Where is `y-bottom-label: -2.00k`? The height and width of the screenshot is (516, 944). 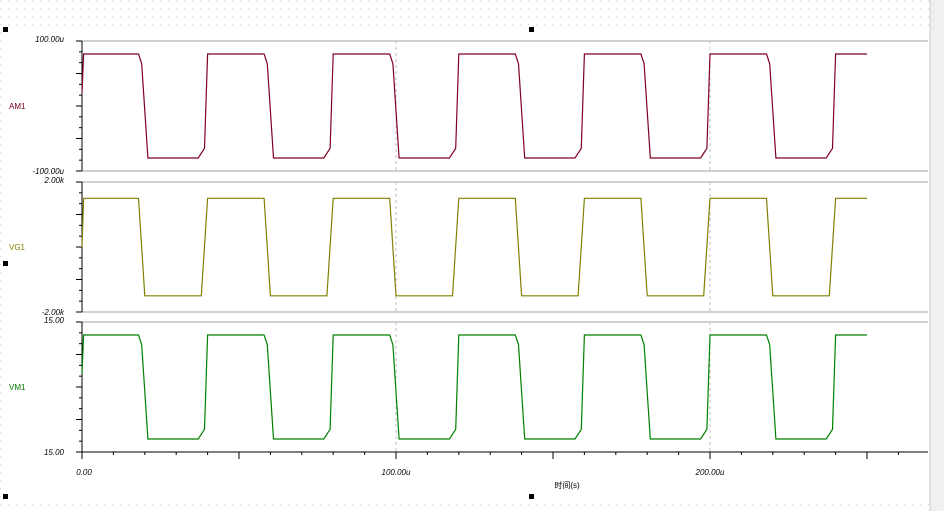 y-bottom-label: -2.00k is located at coordinates (53, 312).